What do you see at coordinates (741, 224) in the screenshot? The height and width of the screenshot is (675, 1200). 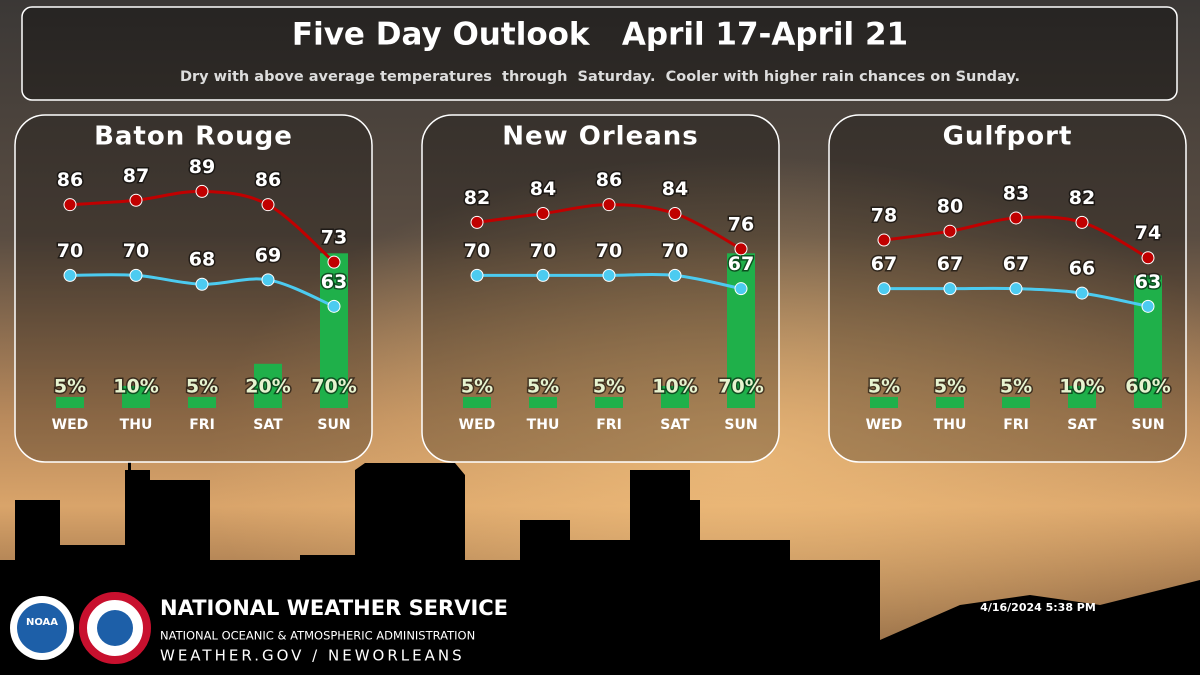 I see `temp-label: 76` at bounding box center [741, 224].